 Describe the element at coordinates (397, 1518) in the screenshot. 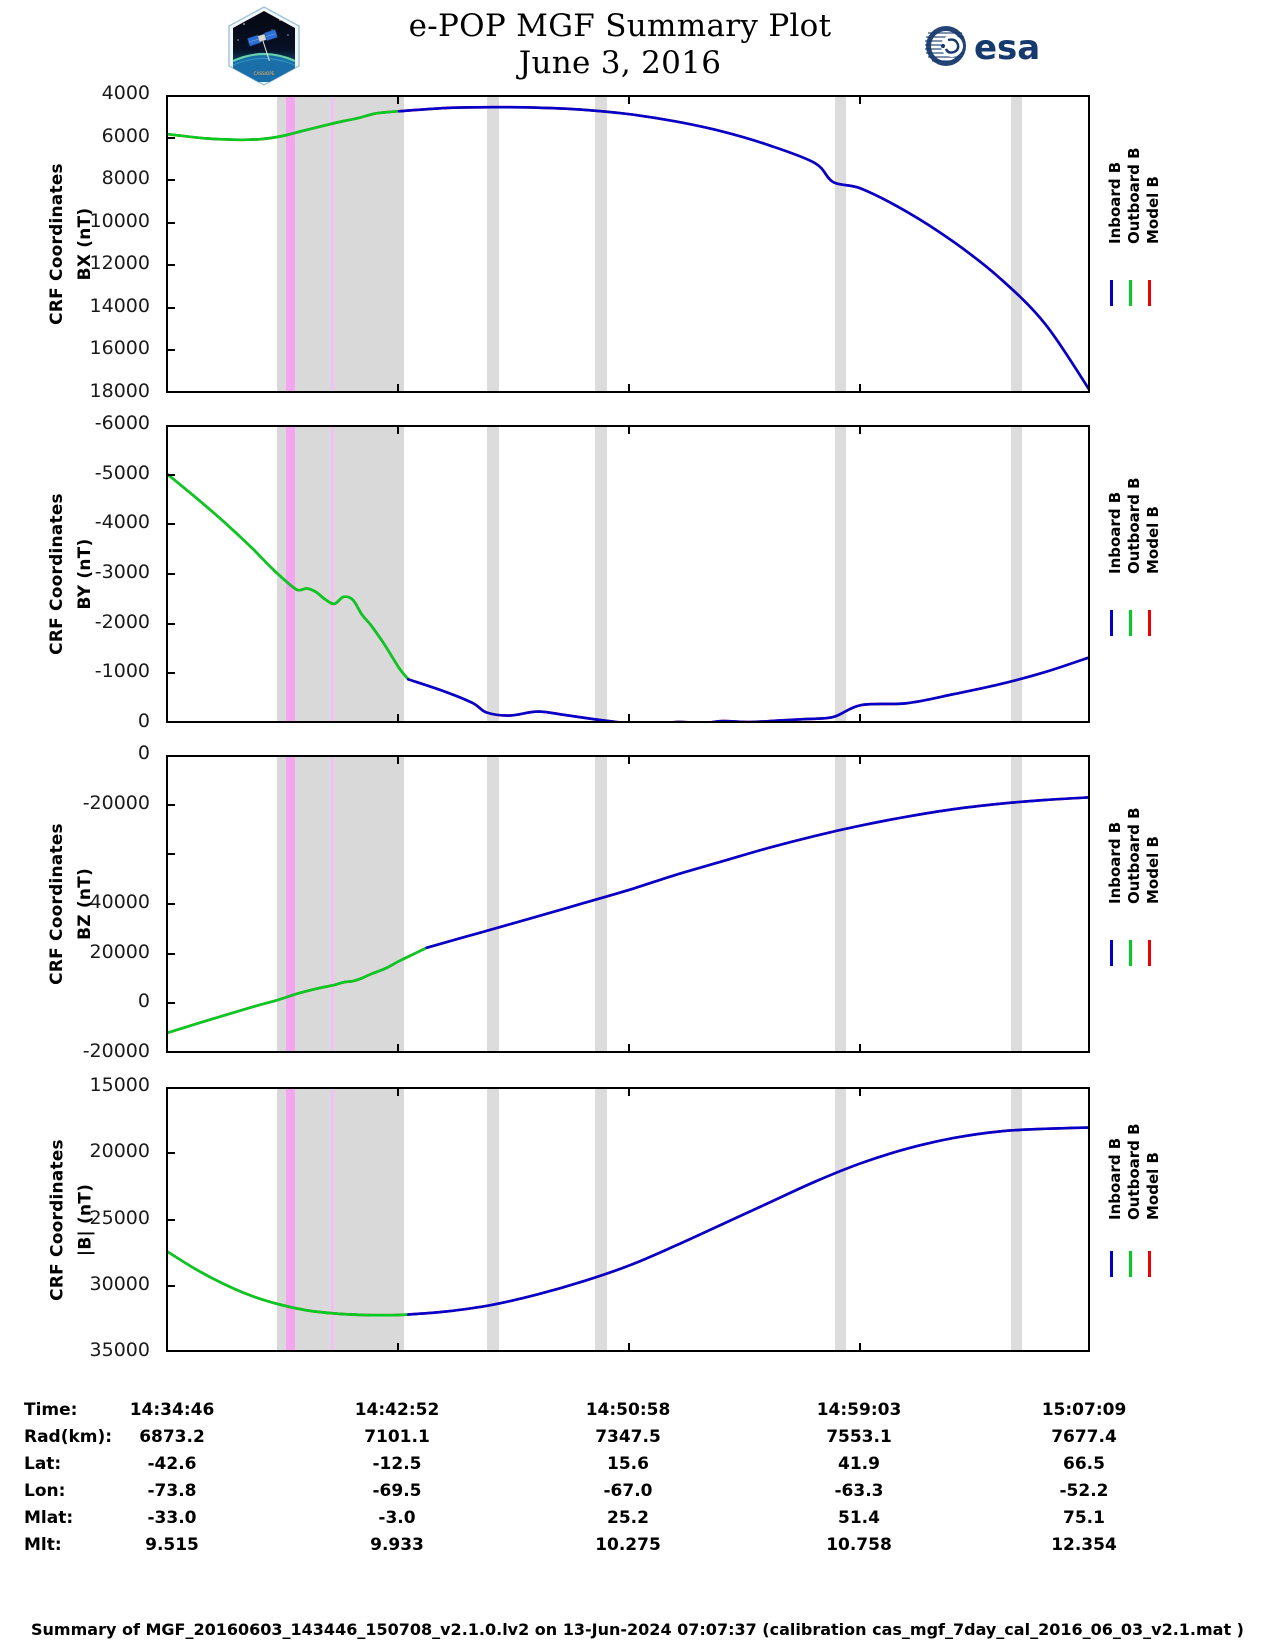

I see `table-cell: -3.0` at that location.